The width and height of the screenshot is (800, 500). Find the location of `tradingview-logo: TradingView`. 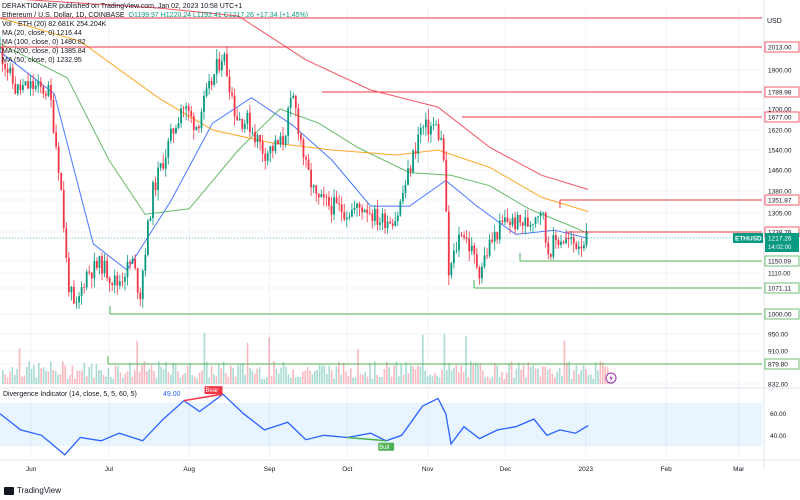

tradingview-logo: TradingView is located at coordinates (32, 490).